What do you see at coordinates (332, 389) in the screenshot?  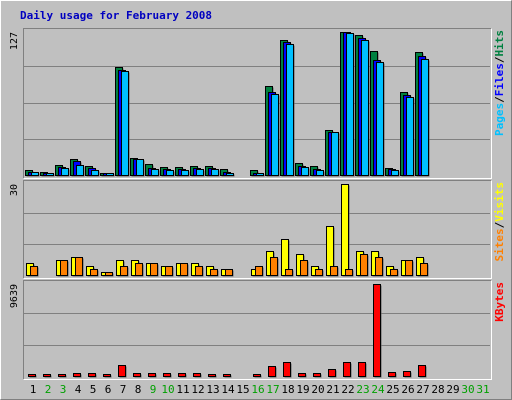 I see `x-tick-label: 21` at bounding box center [332, 389].